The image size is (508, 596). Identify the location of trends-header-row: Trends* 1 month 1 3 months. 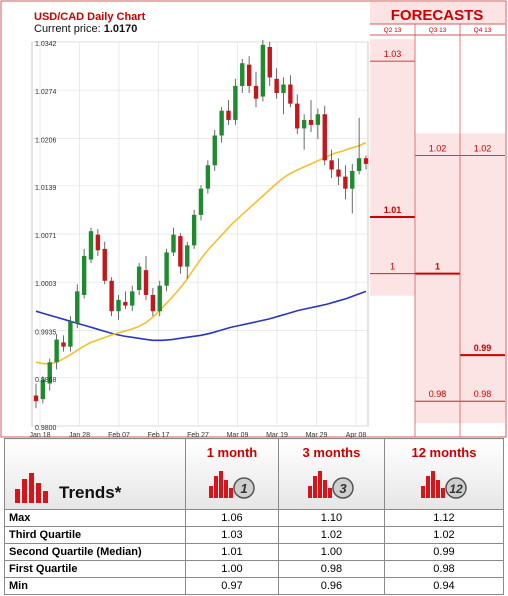
(254, 474).